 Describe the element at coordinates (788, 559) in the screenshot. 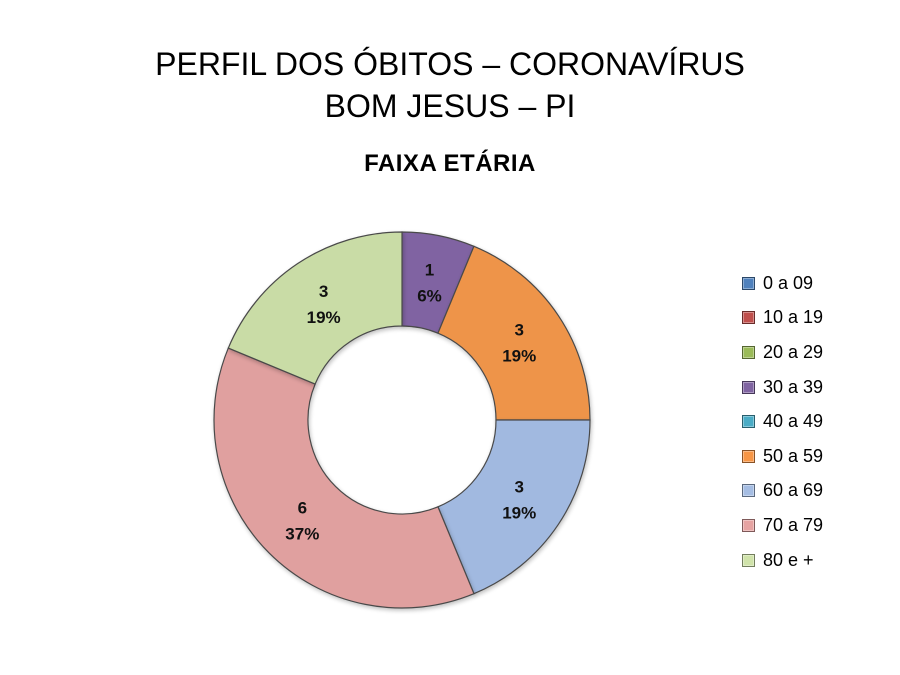

I see `legend-label: 80 e +` at that location.